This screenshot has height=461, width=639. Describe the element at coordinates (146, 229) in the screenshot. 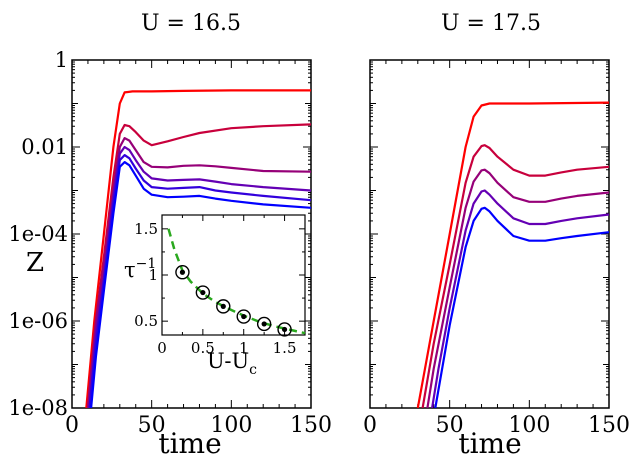

I see `inset-y-tick-label: 1.5` at that location.